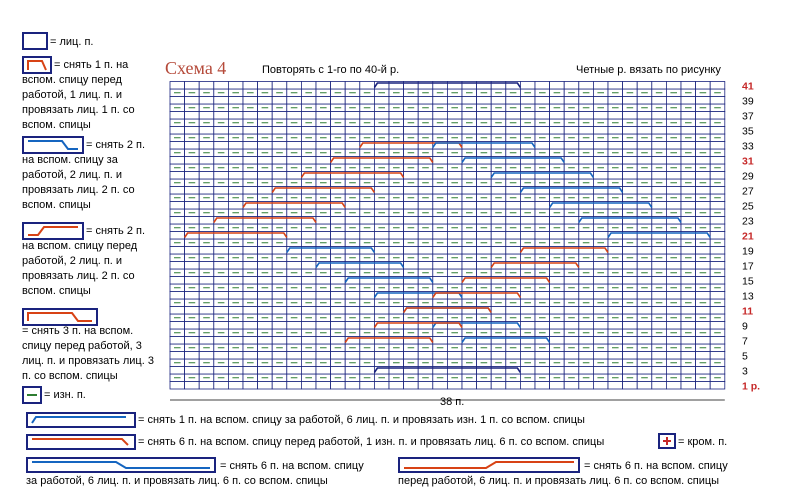  Describe the element at coordinates (745, 371) in the screenshot. I see `row-label: 3` at that location.